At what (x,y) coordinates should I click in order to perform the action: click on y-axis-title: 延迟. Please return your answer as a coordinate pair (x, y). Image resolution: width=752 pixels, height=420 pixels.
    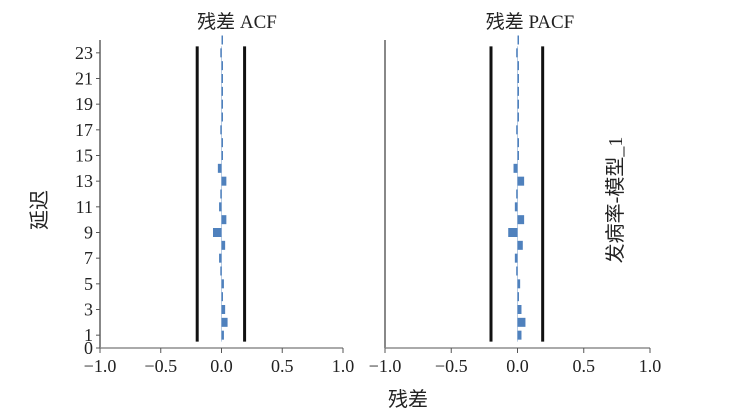
    Looking at the image, I should click on (39, 210).